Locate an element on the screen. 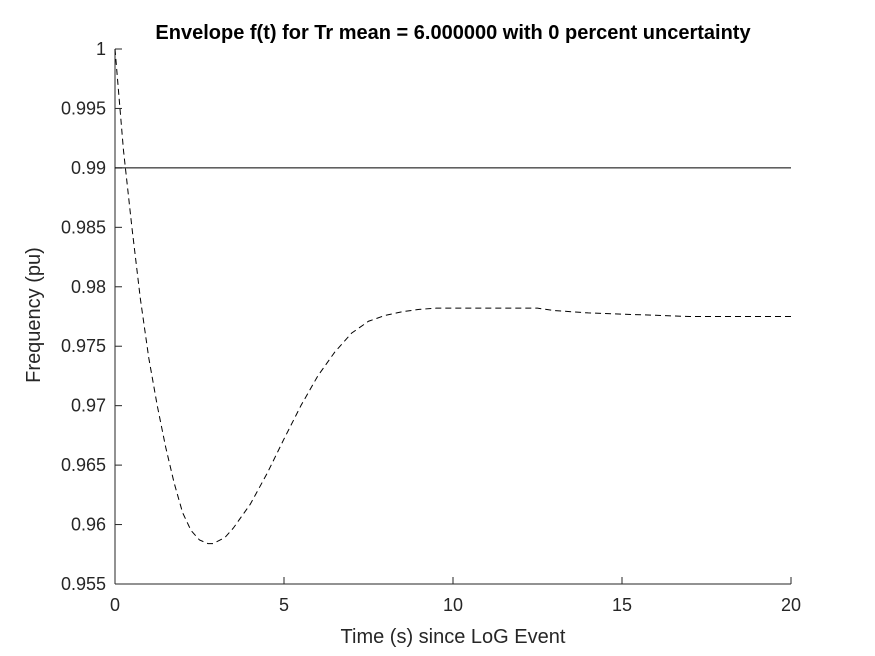 This screenshot has width=875, height=656. x-tick-label: 5 is located at coordinates (284, 605).